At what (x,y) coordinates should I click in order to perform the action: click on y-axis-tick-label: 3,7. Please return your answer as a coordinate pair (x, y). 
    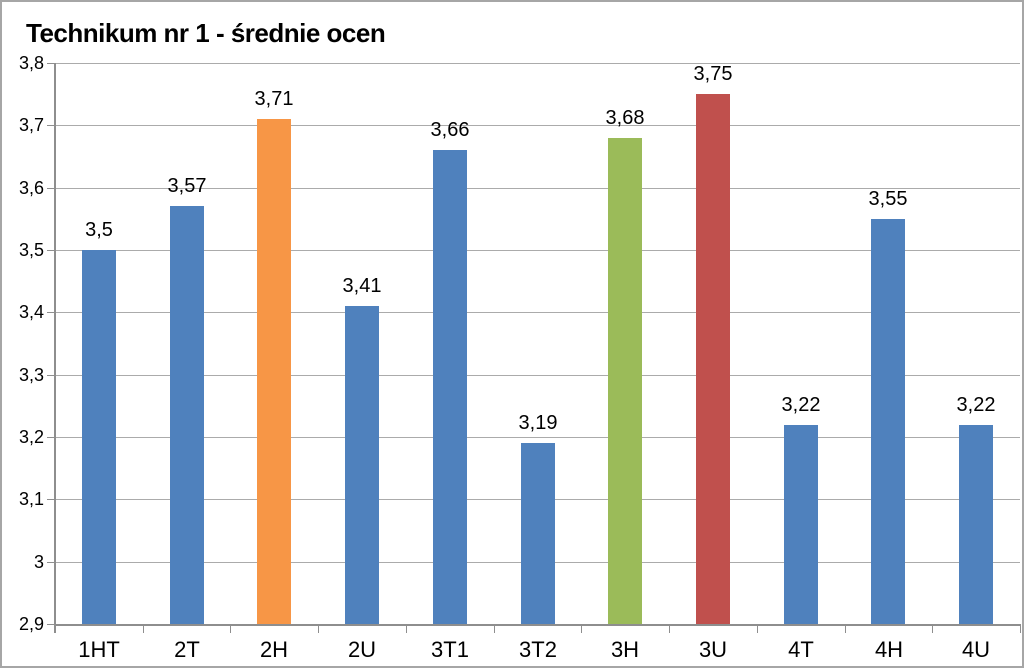
    Looking at the image, I should click on (31, 125).